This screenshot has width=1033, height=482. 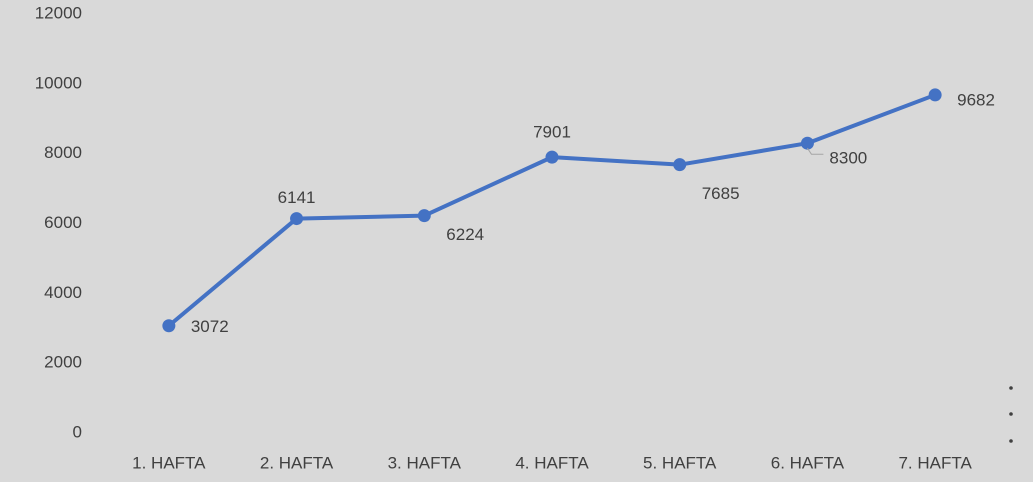 What do you see at coordinates (63, 222) in the screenshot?
I see `y-tick-label: 6000` at bounding box center [63, 222].